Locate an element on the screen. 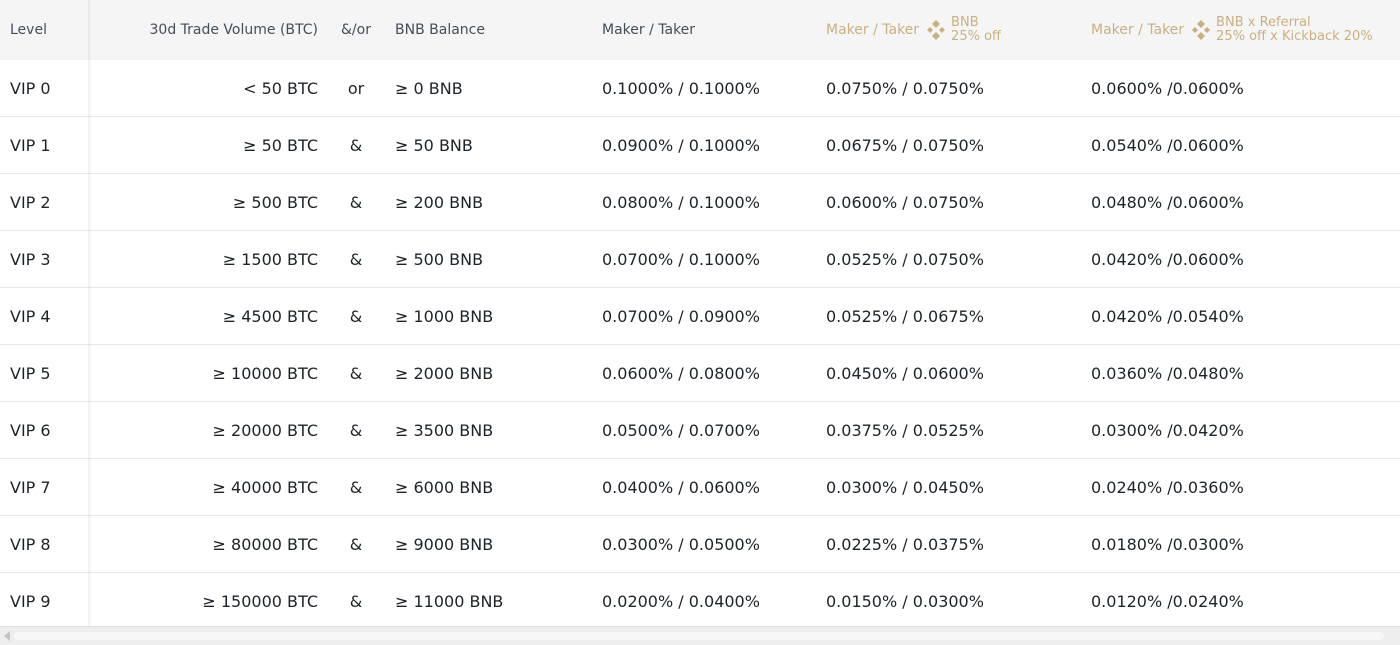  cell-balance: ≥ 6000 BNB is located at coordinates (444, 487).